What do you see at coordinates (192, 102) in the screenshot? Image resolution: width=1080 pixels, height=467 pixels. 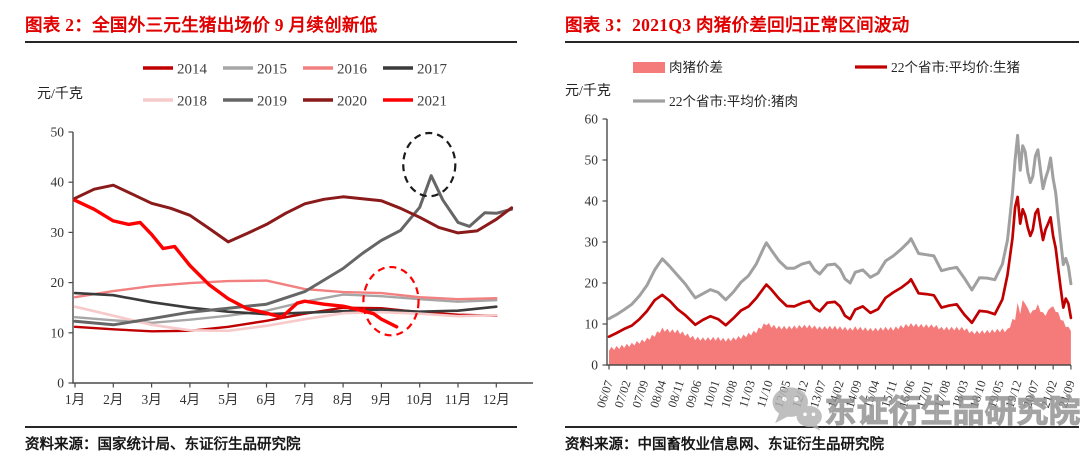 I see `legend-label-2018: 2018` at bounding box center [192, 102].